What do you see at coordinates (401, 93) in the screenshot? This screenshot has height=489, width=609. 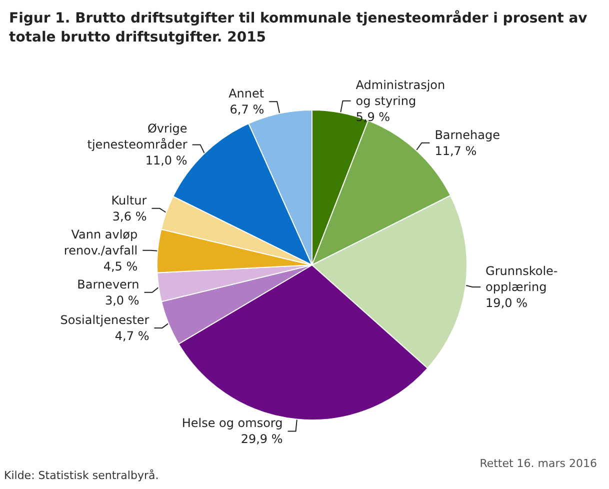 I see `slice-label: Administrasjon og styring` at bounding box center [401, 93].